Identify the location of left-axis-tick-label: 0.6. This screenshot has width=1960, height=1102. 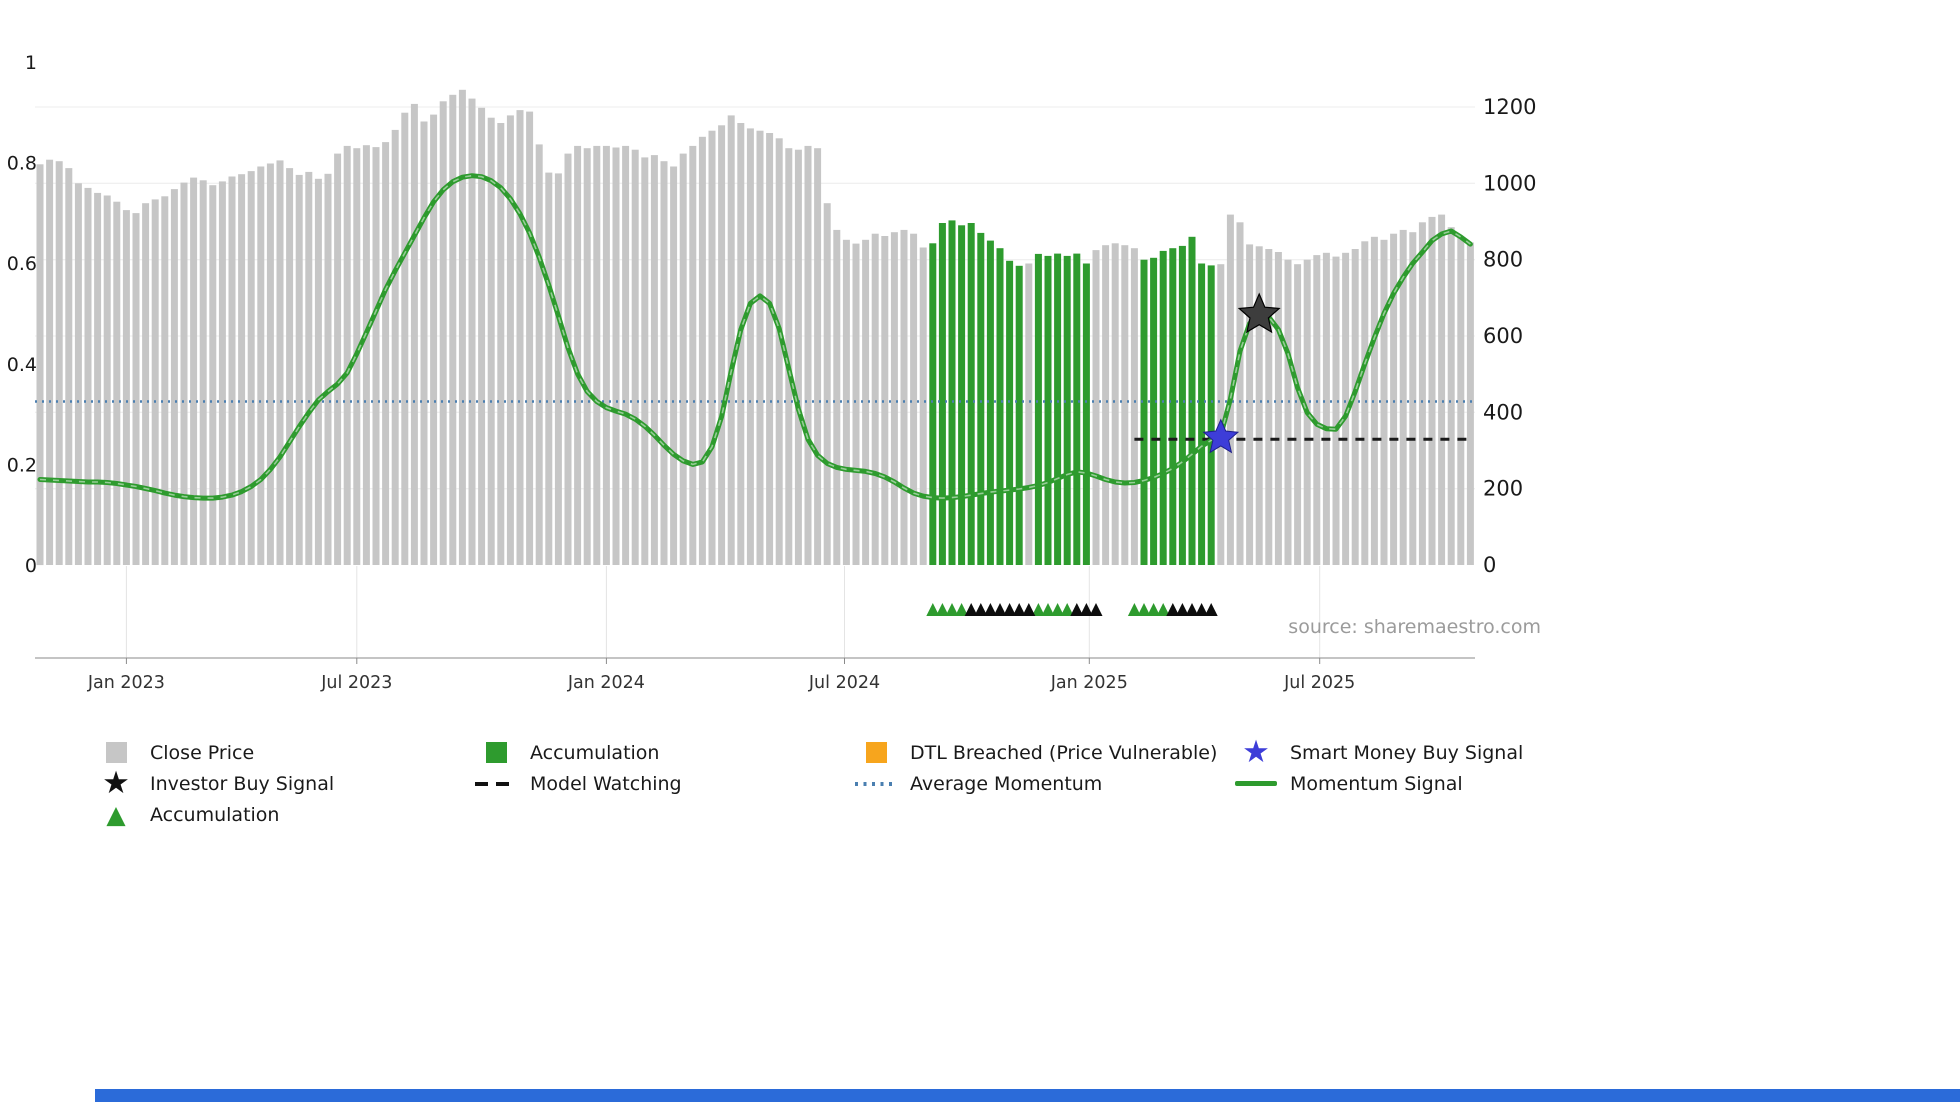
(22, 264).